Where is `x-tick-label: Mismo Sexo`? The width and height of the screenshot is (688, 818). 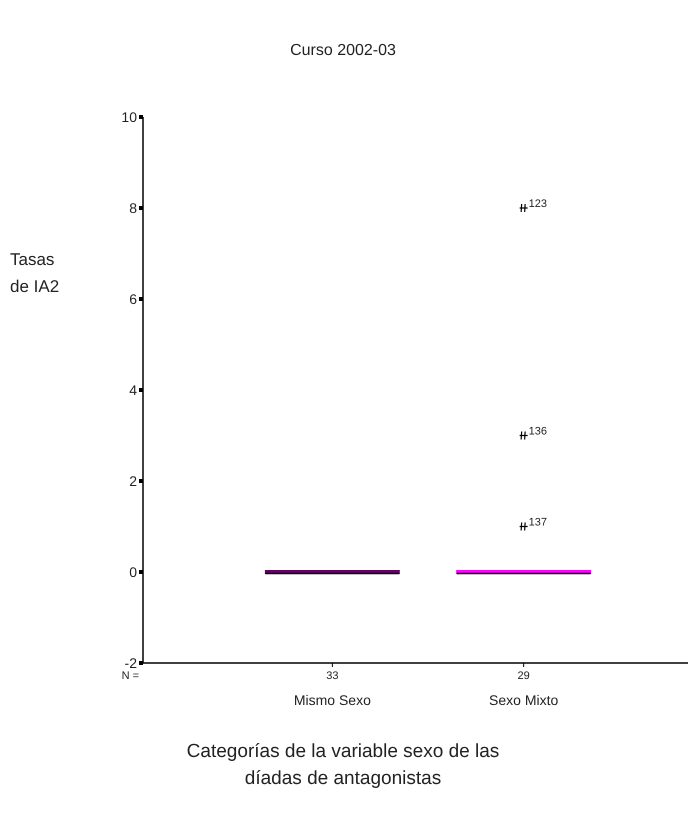 x-tick-label: Mismo Sexo is located at coordinates (333, 700).